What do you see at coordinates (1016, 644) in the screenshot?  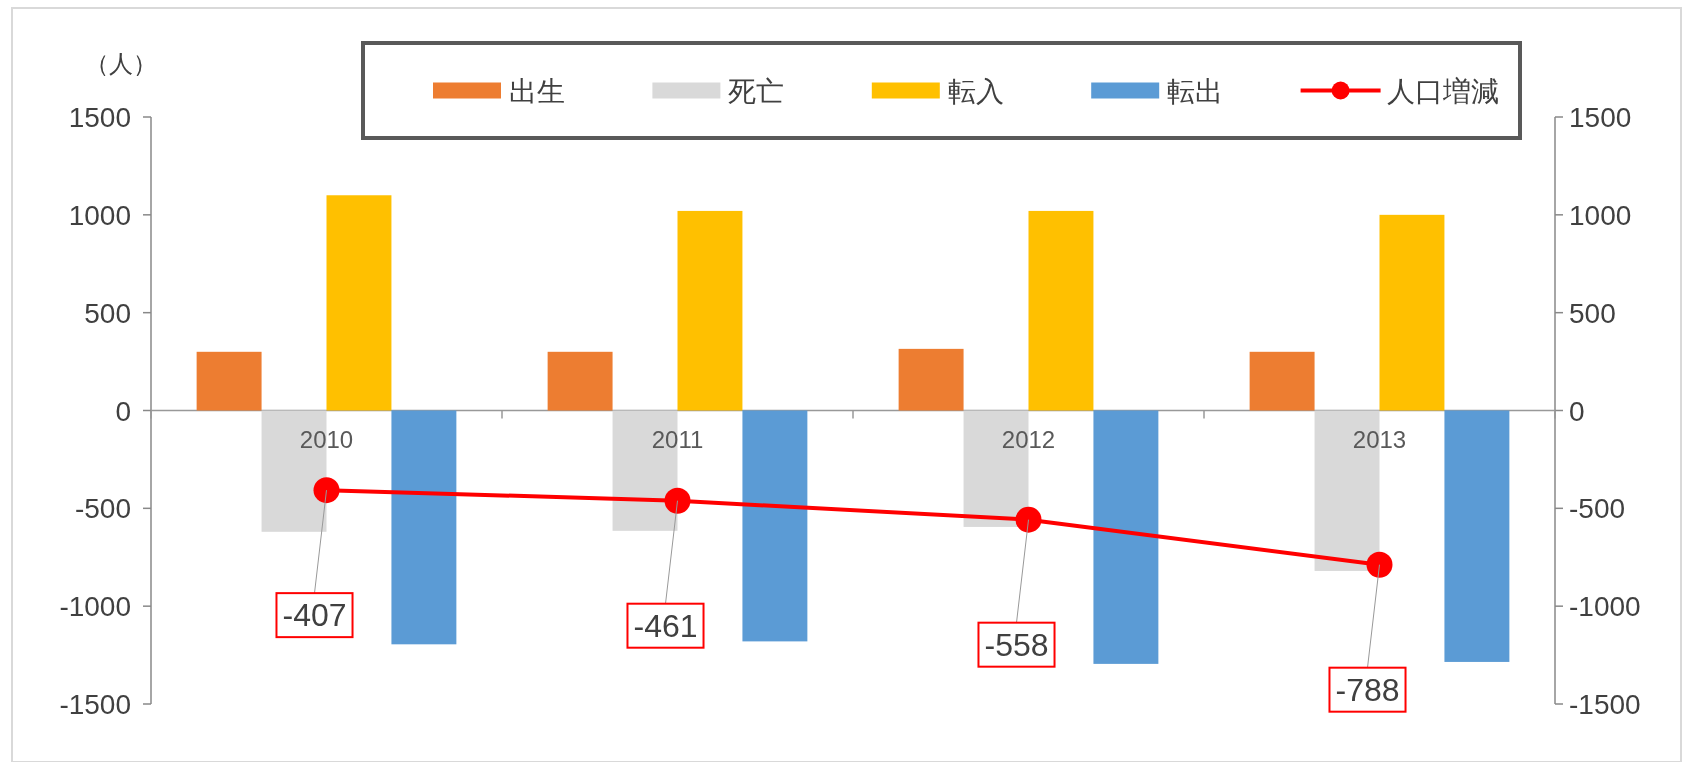 I see `data-label: -558` at bounding box center [1016, 644].